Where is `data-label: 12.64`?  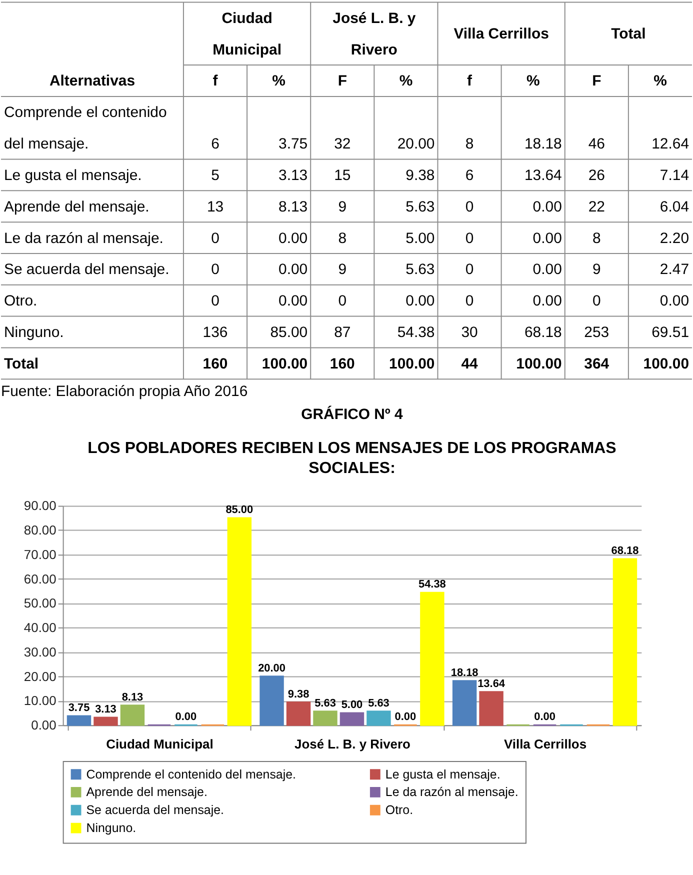 data-label: 12.64 is located at coordinates (671, 144).